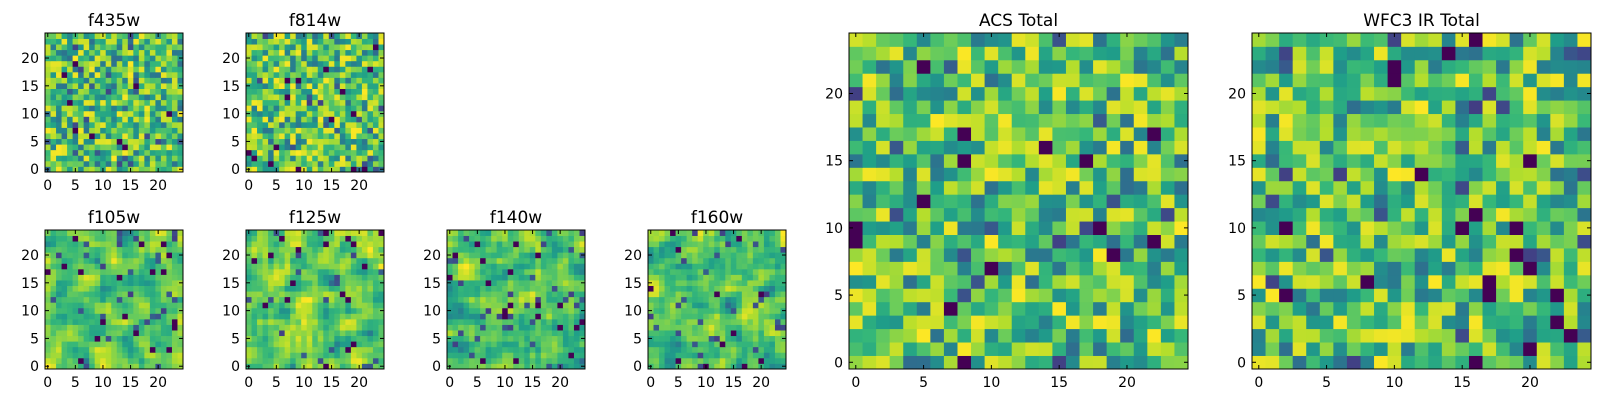  I want to click on x-tick-label: 0, so click(47, 186).